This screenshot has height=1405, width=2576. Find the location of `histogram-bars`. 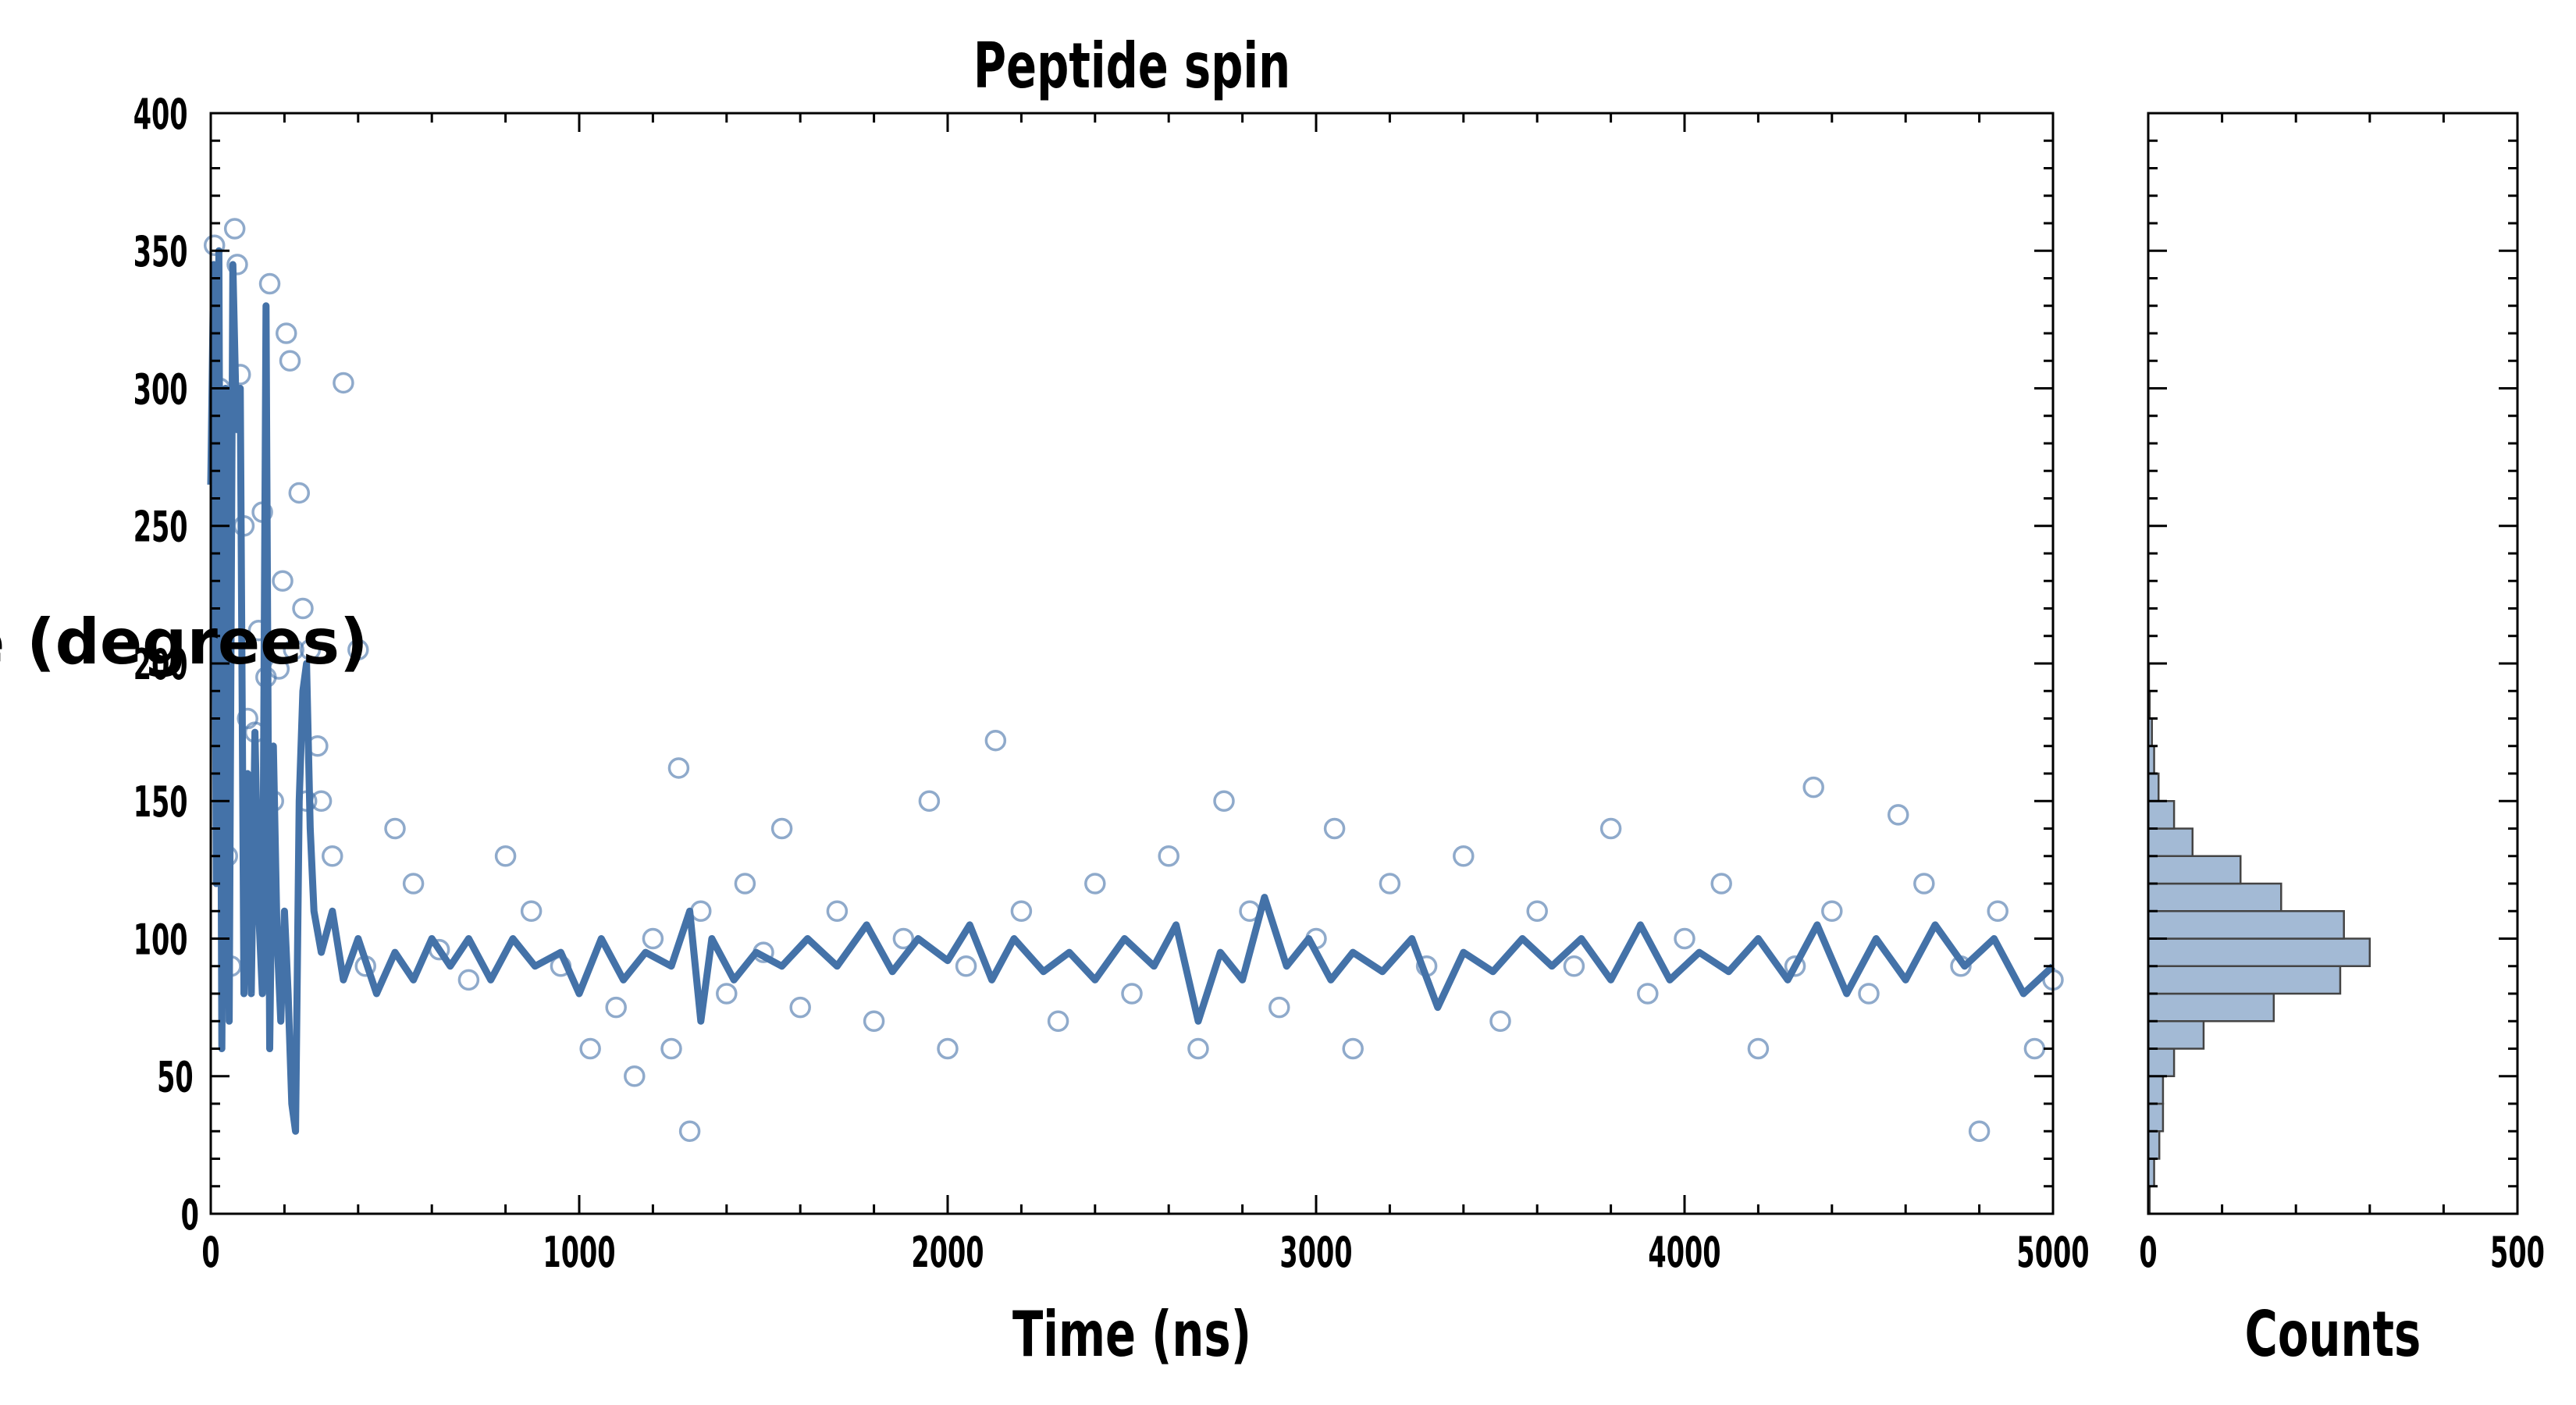

histogram-bars is located at coordinates (2259, 939).